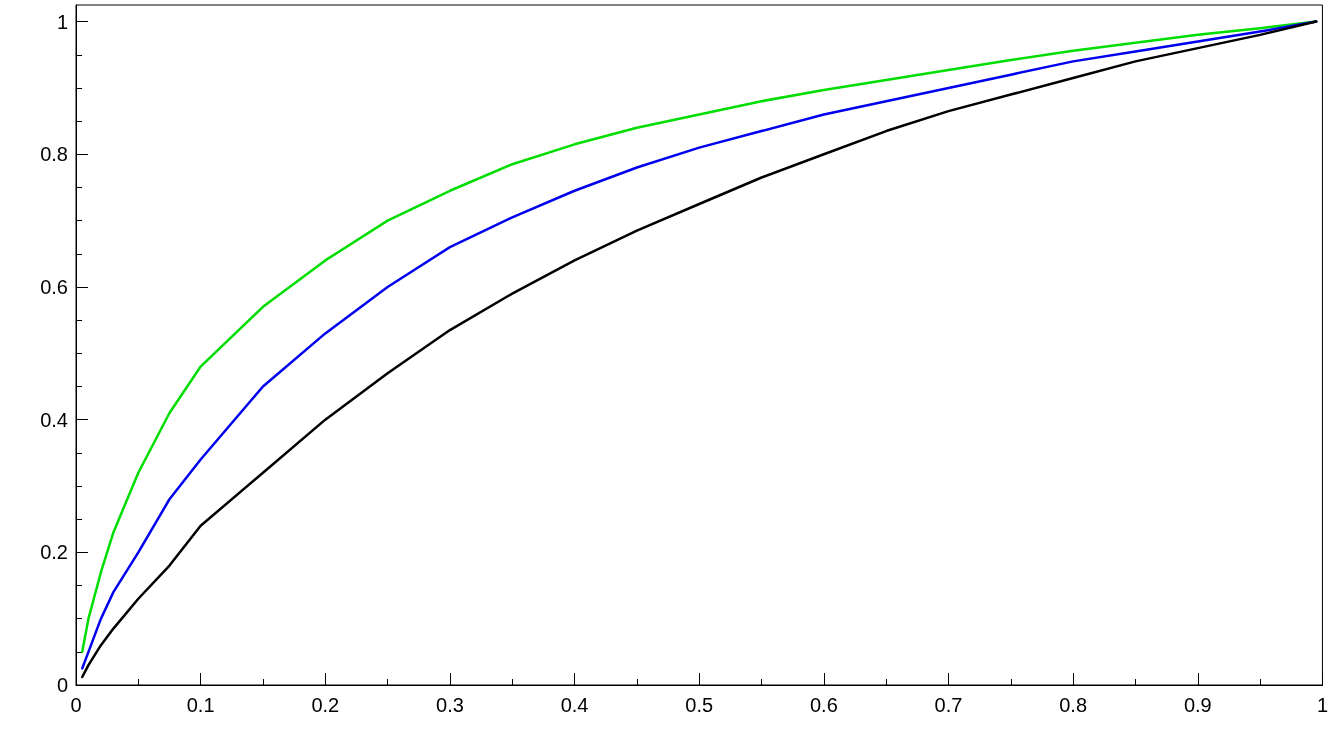 The width and height of the screenshot is (1331, 741). What do you see at coordinates (62, 21) in the screenshot?
I see `y-tick-label: 1` at bounding box center [62, 21].